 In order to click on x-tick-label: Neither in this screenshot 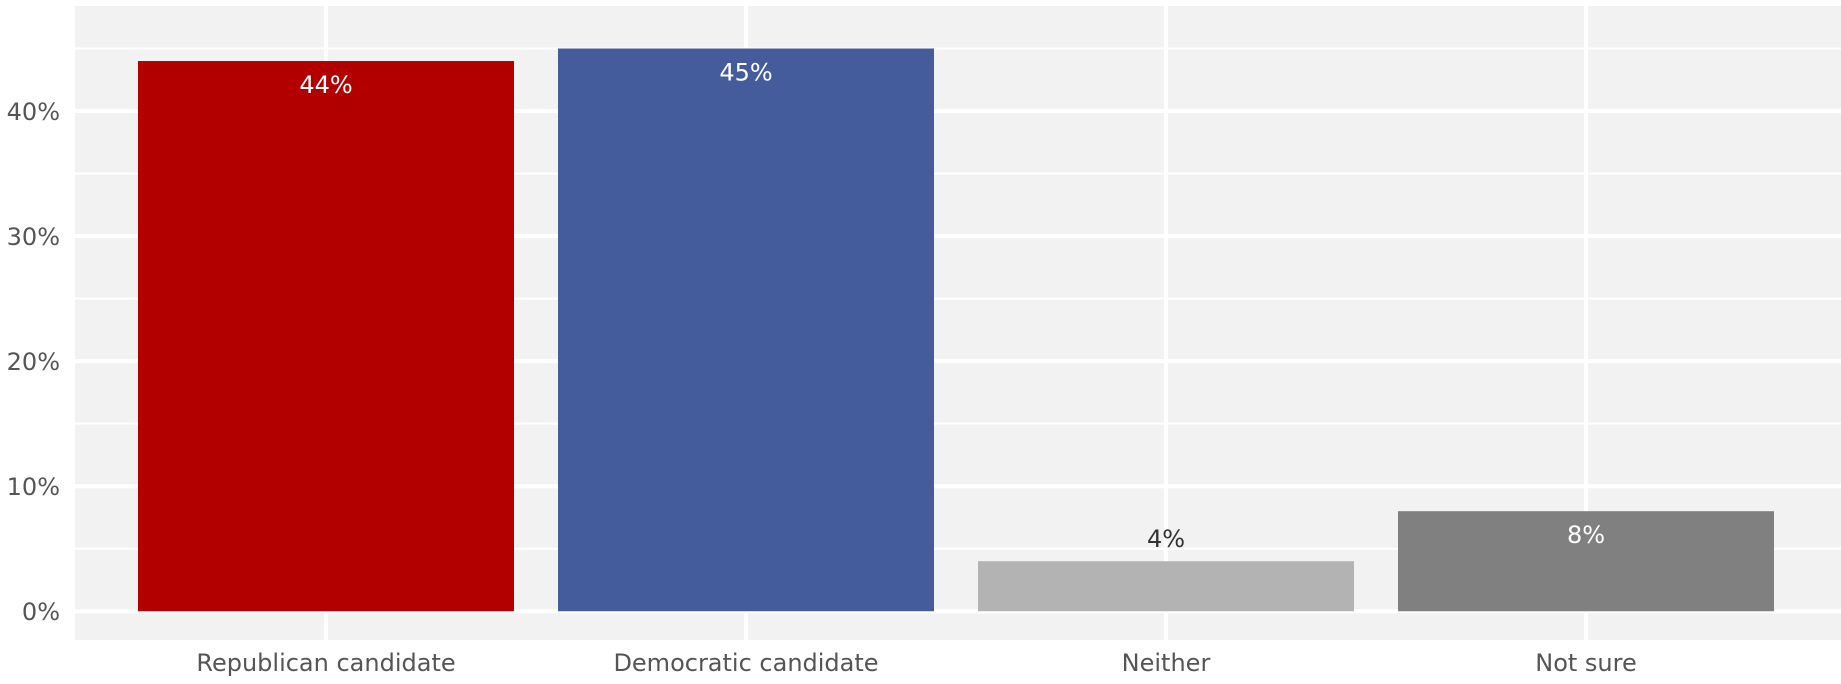, I will do `click(1166, 663)`.